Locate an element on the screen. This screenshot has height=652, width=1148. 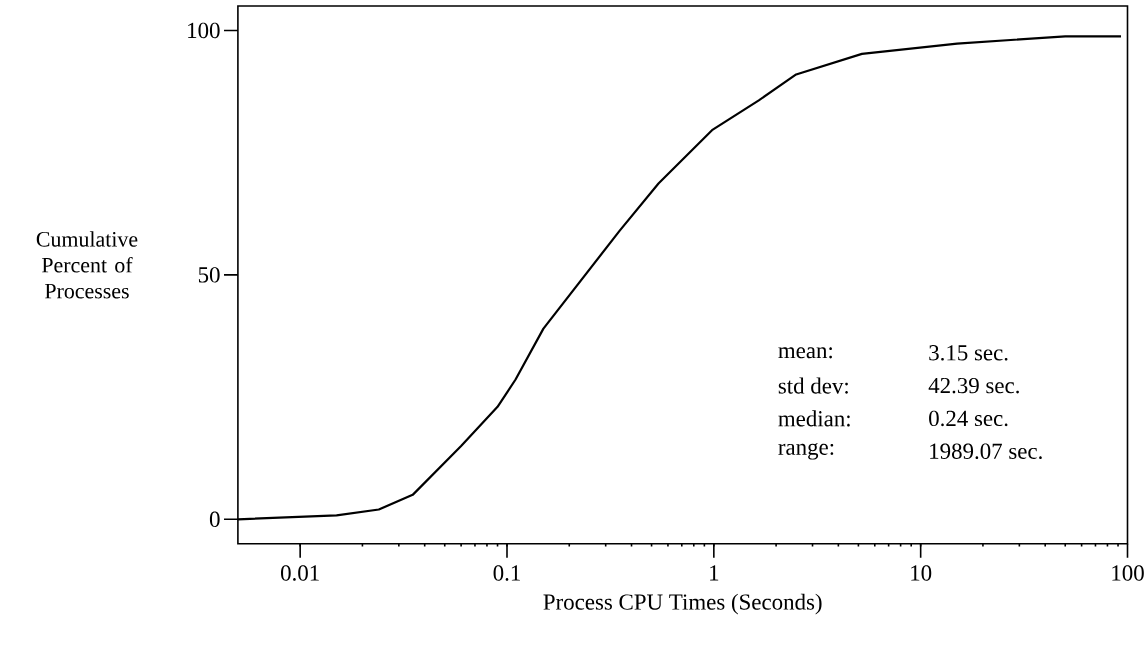
x-axis-title: Process CPU Times (Seconds) is located at coordinates (682, 604).